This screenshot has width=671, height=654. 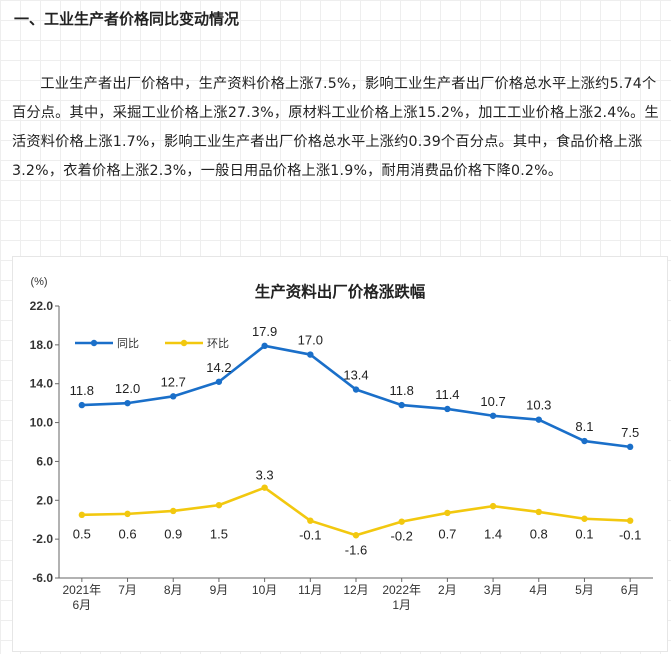 I want to click on data-label: 1.4, so click(x=493, y=534).